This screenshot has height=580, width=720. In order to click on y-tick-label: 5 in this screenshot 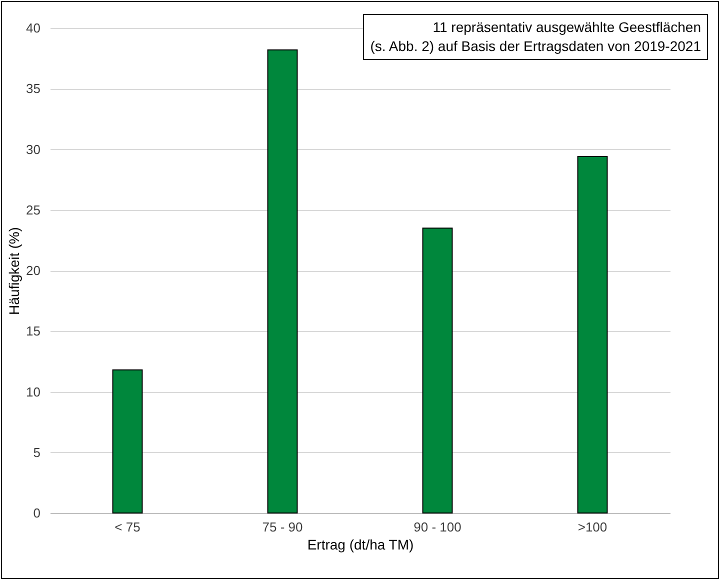, I will do `click(36, 452)`.